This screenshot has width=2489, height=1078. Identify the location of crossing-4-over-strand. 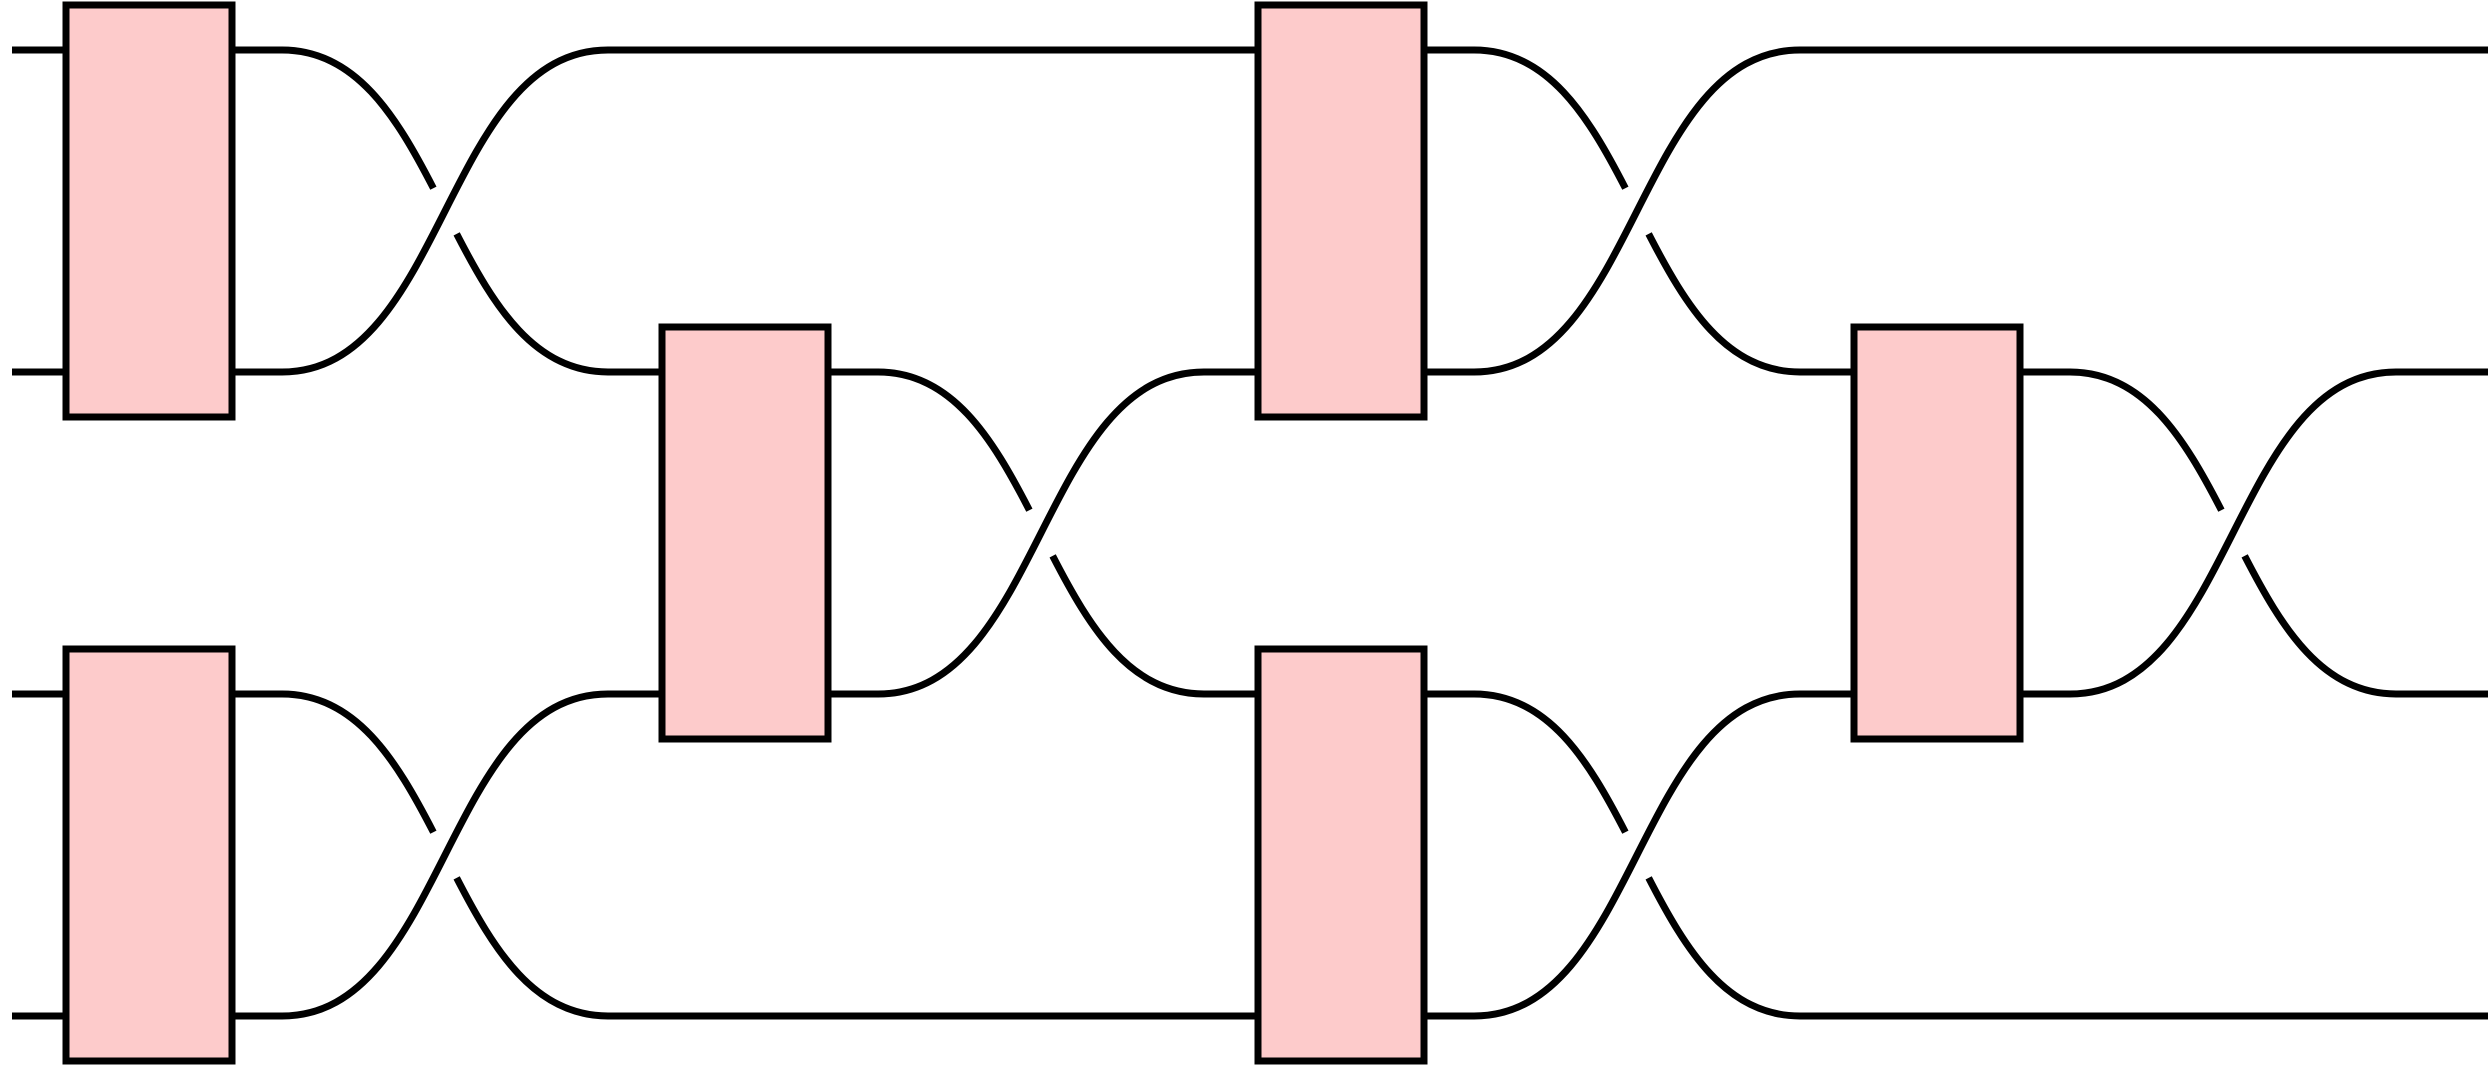
(1637, 211).